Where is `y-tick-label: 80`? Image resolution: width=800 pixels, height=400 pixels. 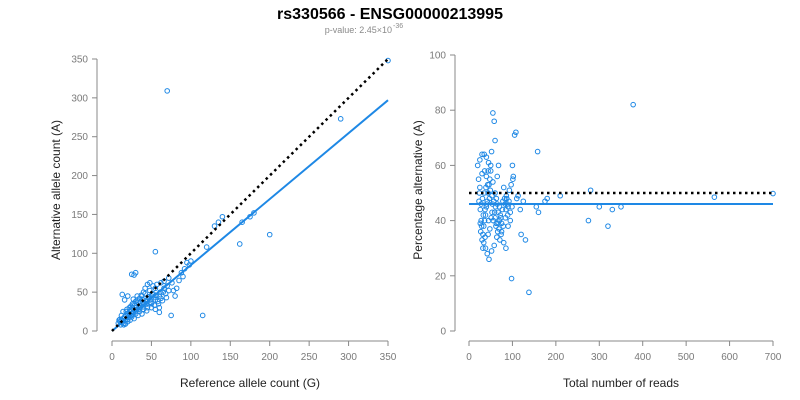
y-tick-label: 80 is located at coordinates (441, 111).